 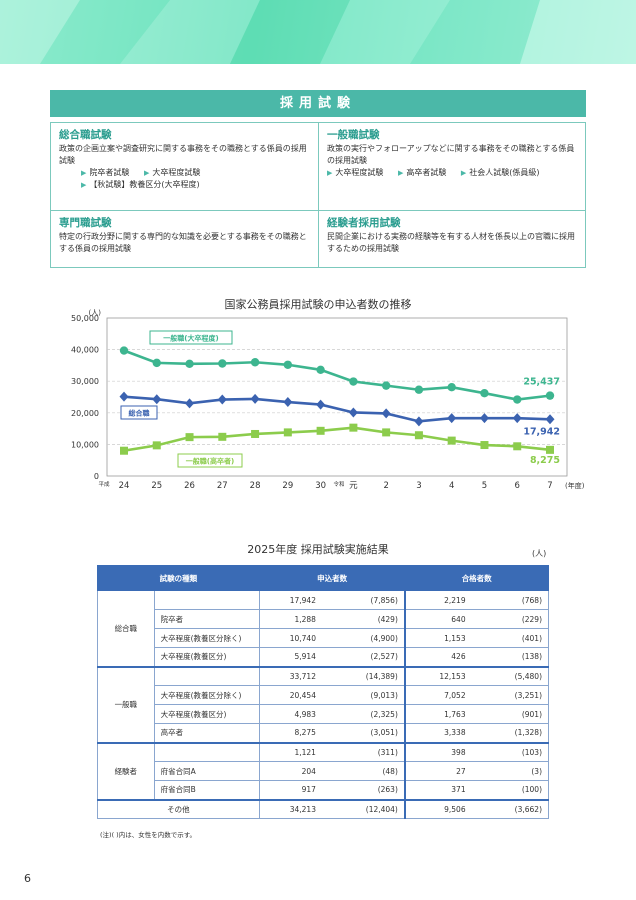 I want to click on subcategory-cell: 院卒者, so click(x=206, y=619).